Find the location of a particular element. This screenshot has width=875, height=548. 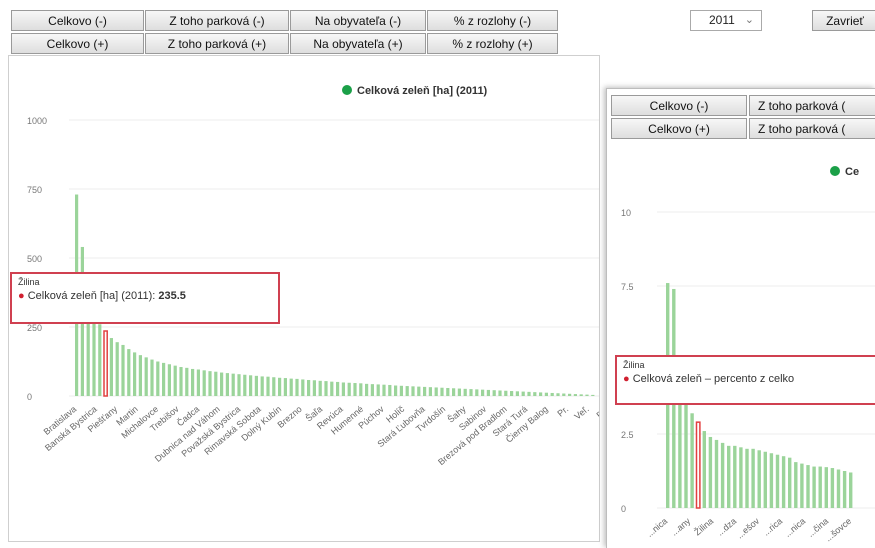

secondary-celkovo-minus-button: Celkovo (-) is located at coordinates (679, 105).